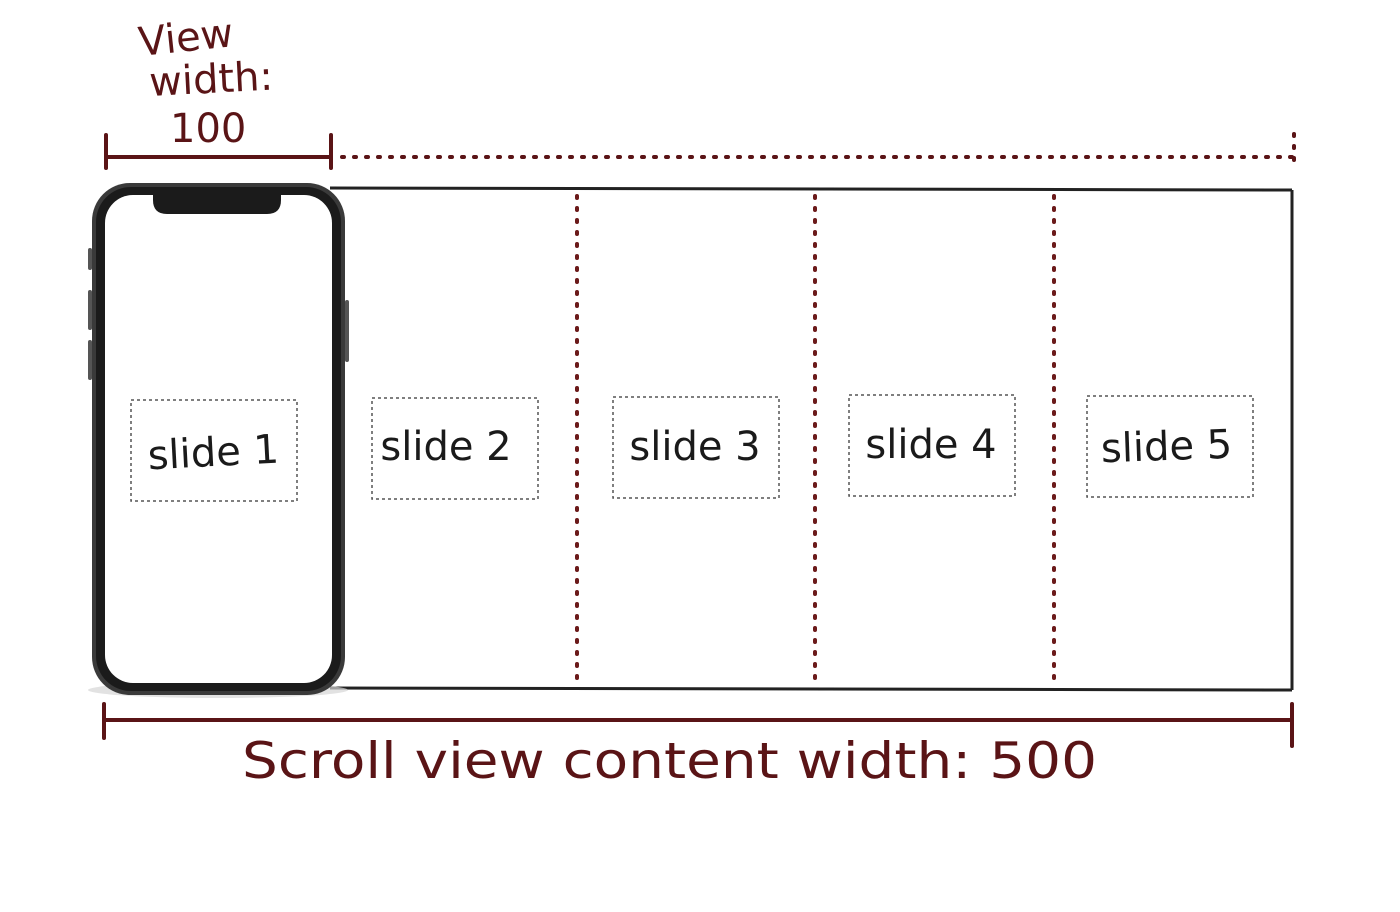 This screenshot has width=1400, height=912. I want to click on slide-2: slide 2, so click(455, 448).